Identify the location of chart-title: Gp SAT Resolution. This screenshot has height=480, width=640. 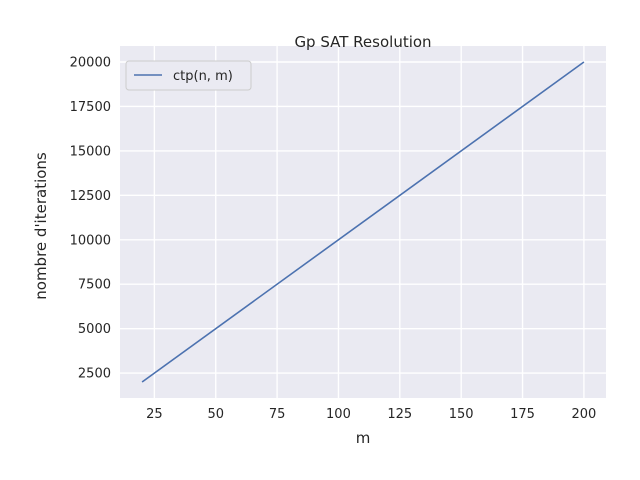
(362, 42).